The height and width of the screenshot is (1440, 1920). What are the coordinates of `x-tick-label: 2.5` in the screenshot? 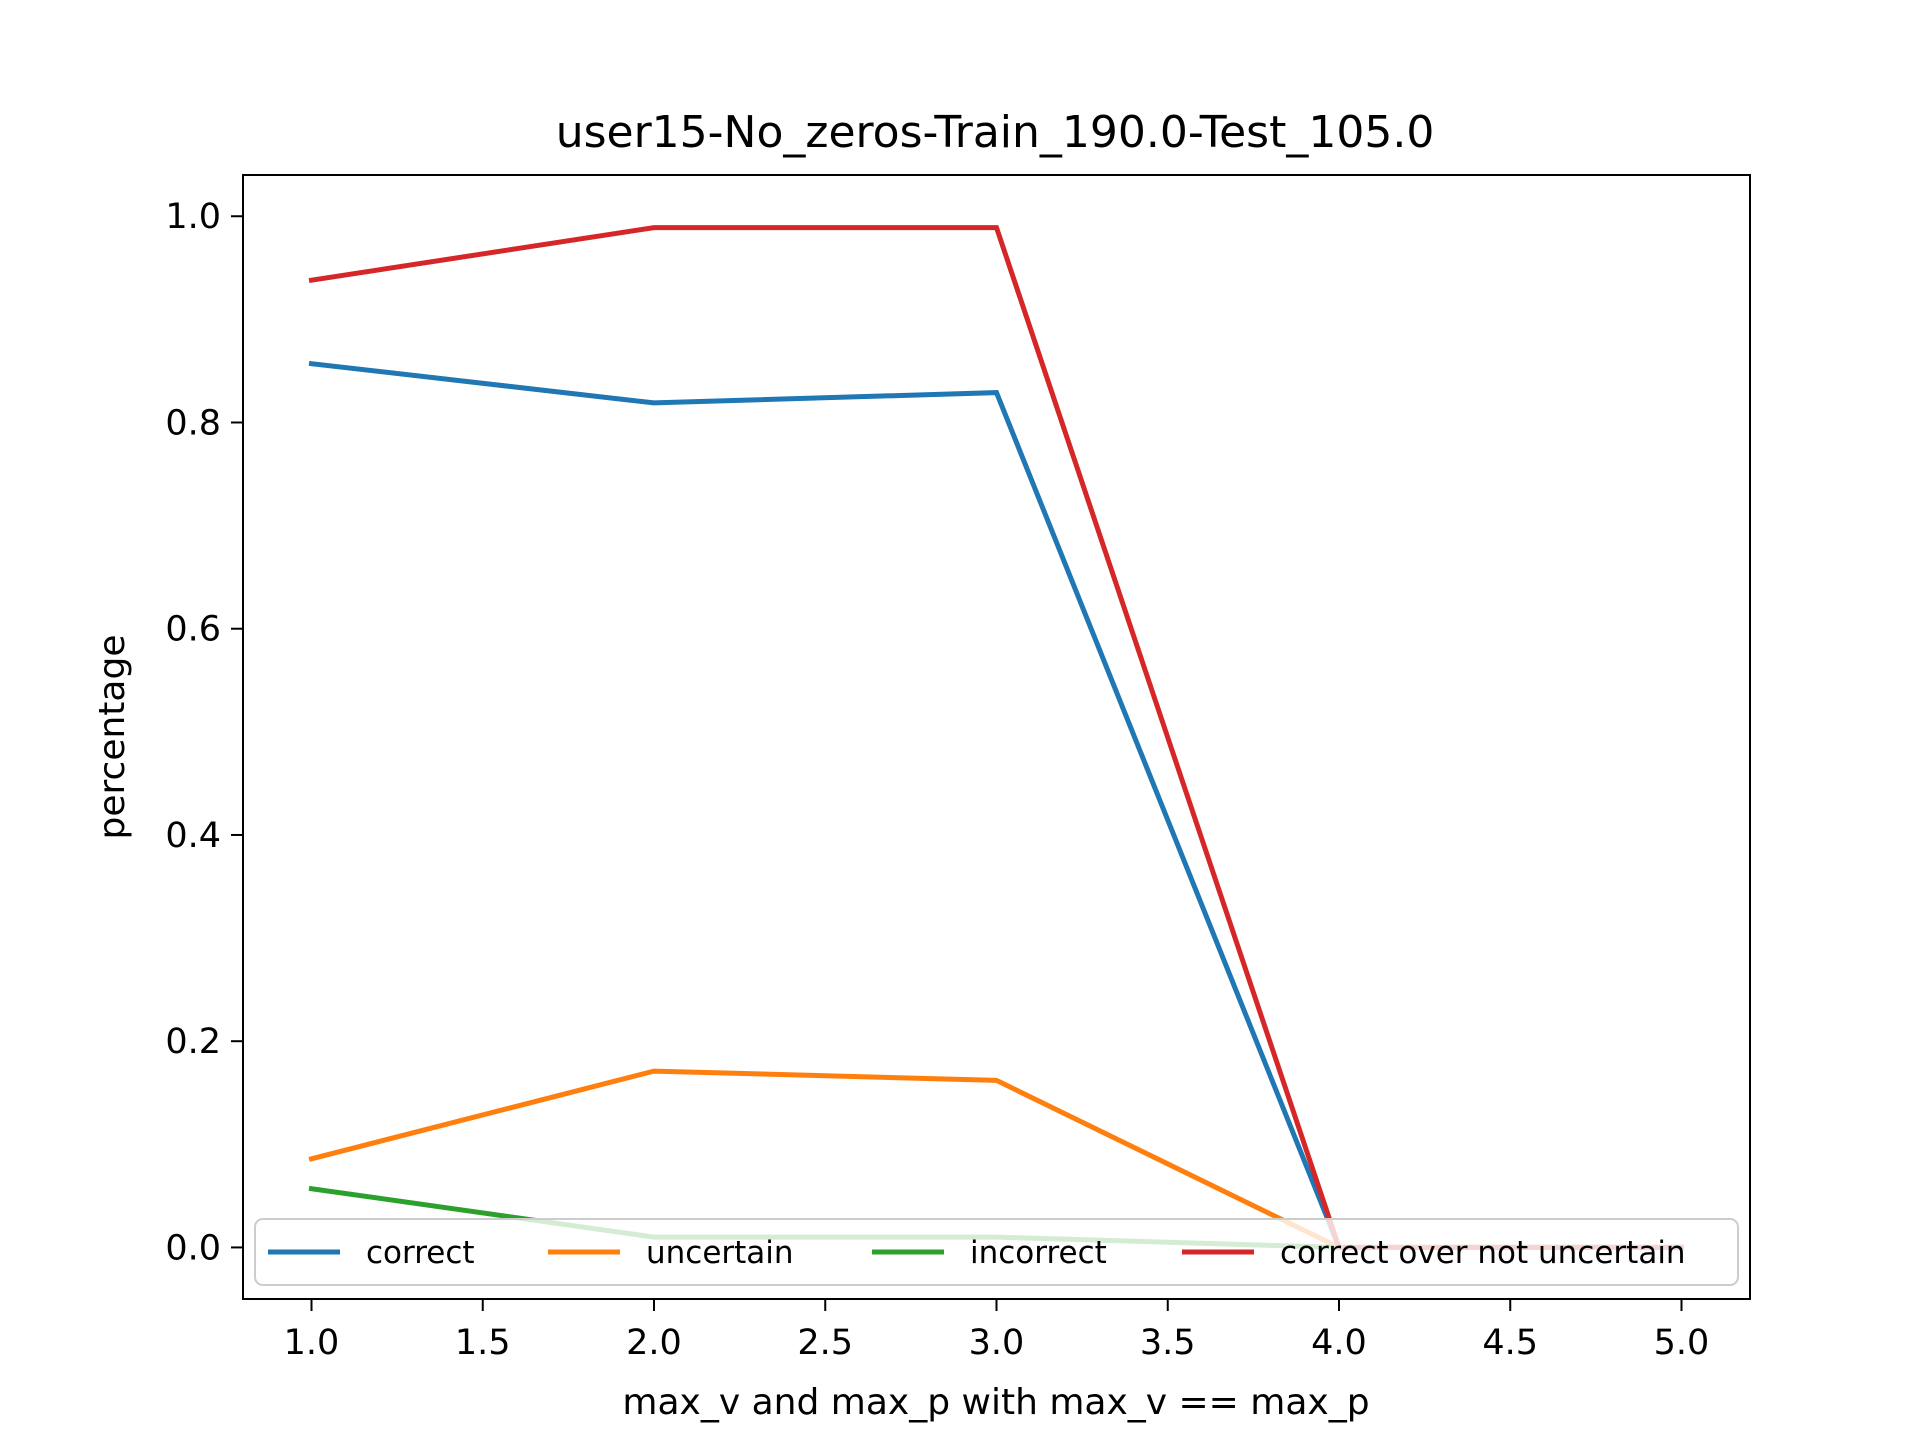 It's located at (825, 1343).